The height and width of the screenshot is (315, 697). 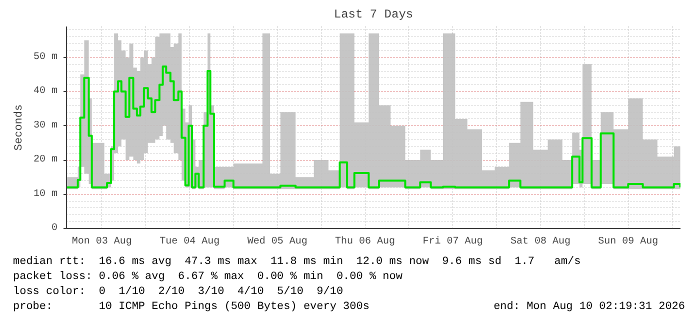 What do you see at coordinates (297, 262) in the screenshot?
I see `text: median rtt: 16.6 ms avg 47.3 ms max 11.8 ms min 12.0 ms now 9.6 ms sd 1.7 am/s` at bounding box center [297, 262].